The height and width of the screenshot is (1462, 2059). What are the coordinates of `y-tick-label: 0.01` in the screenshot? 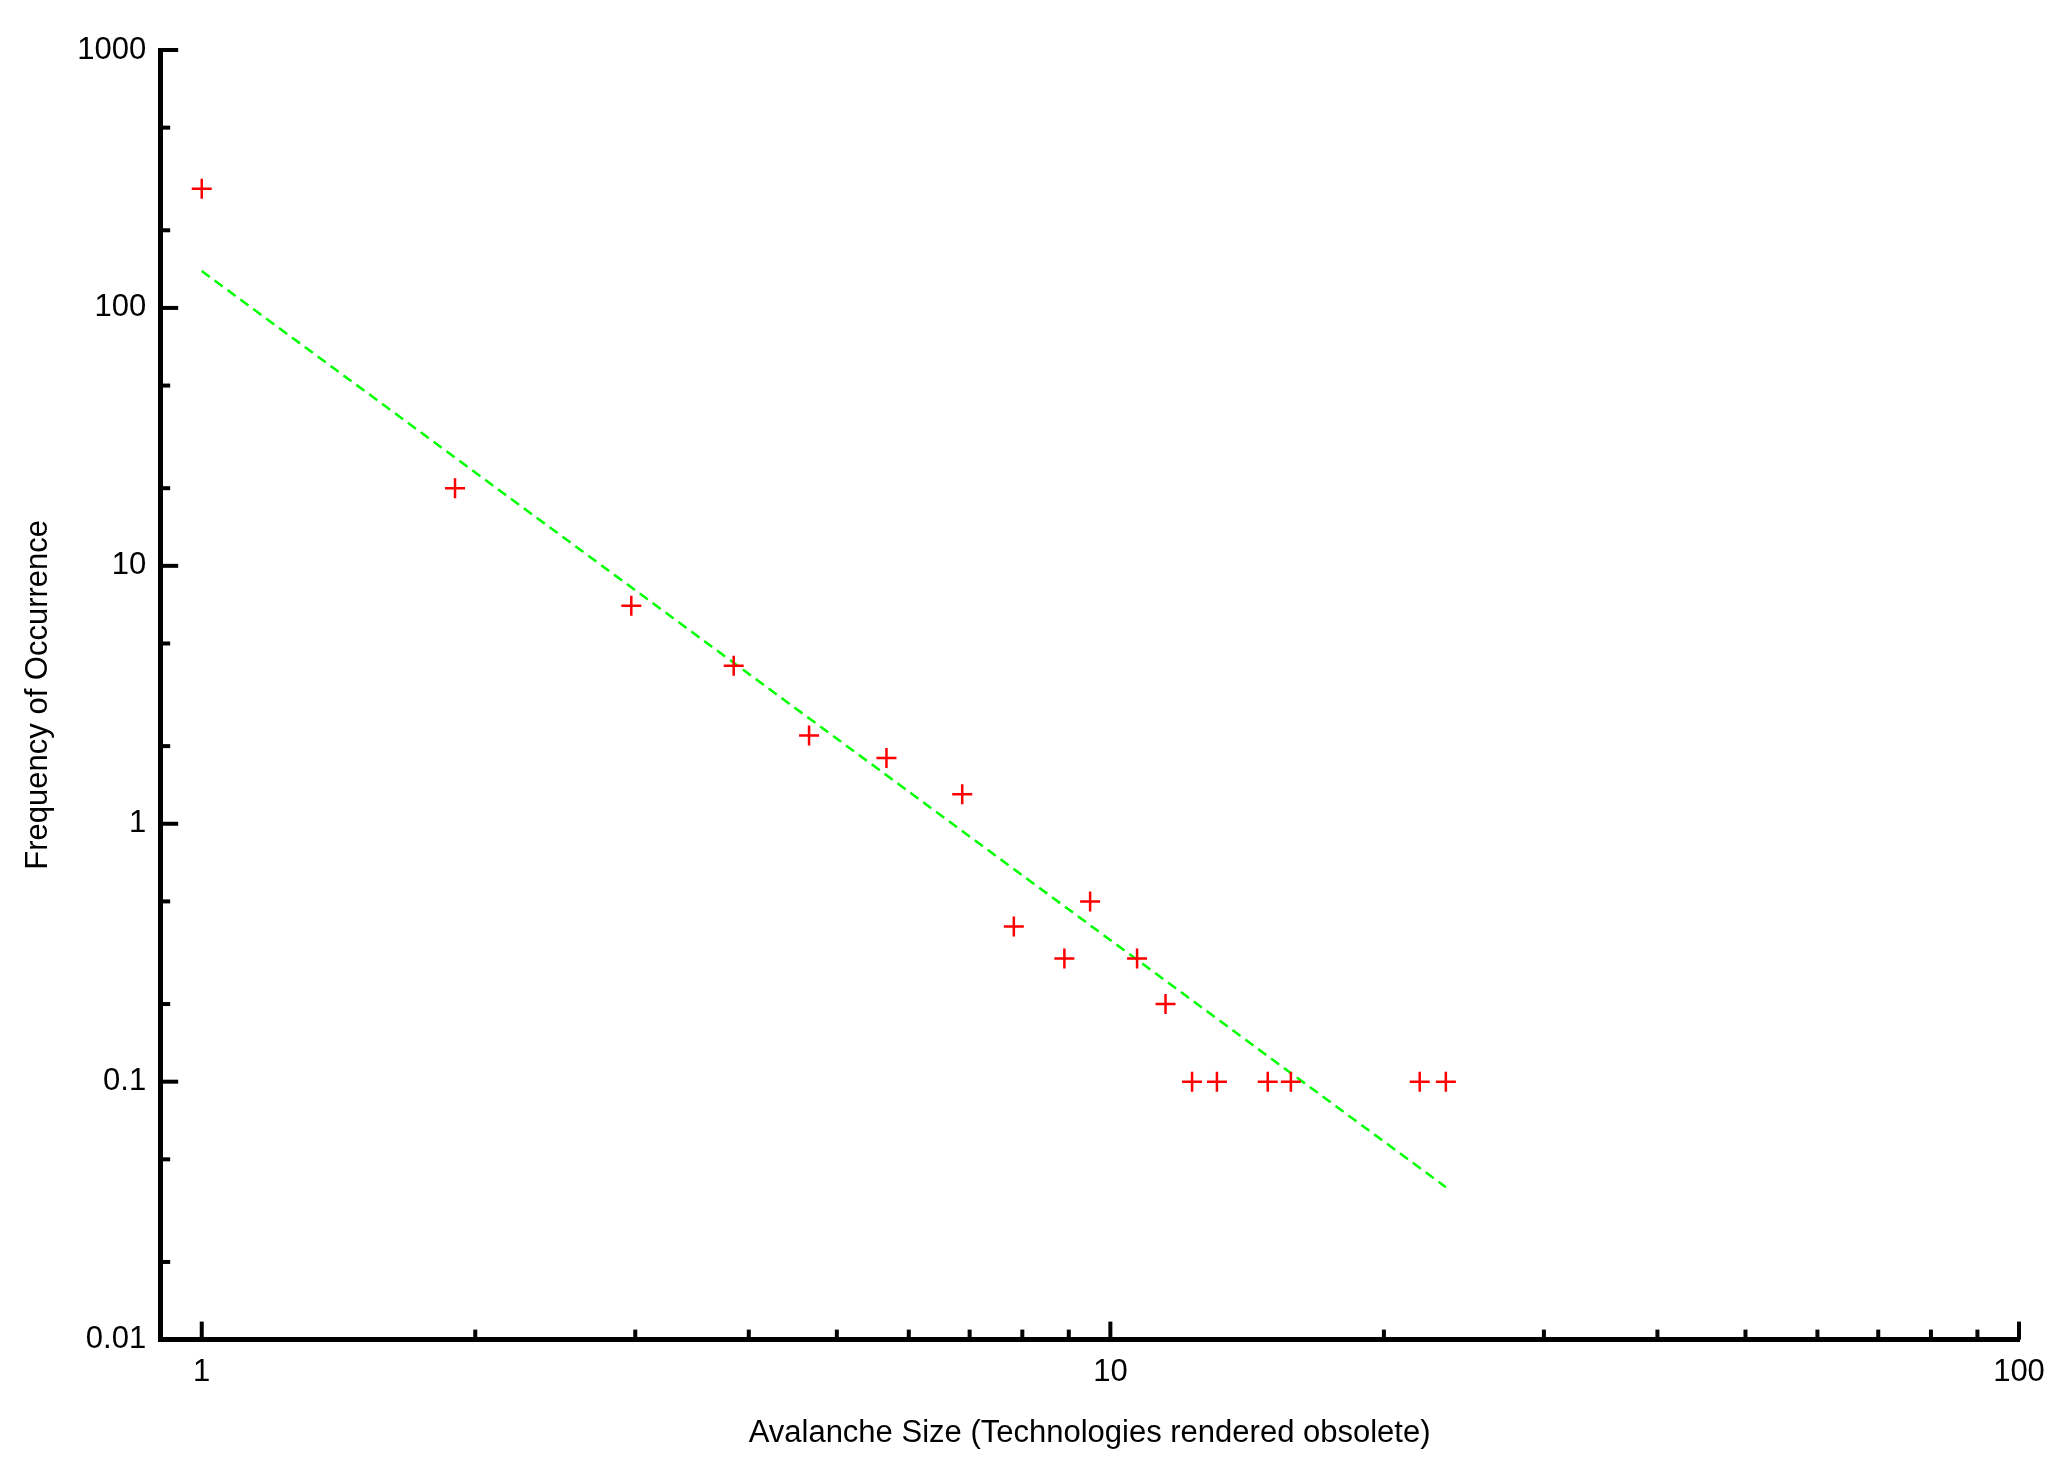 It's located at (116, 1338).